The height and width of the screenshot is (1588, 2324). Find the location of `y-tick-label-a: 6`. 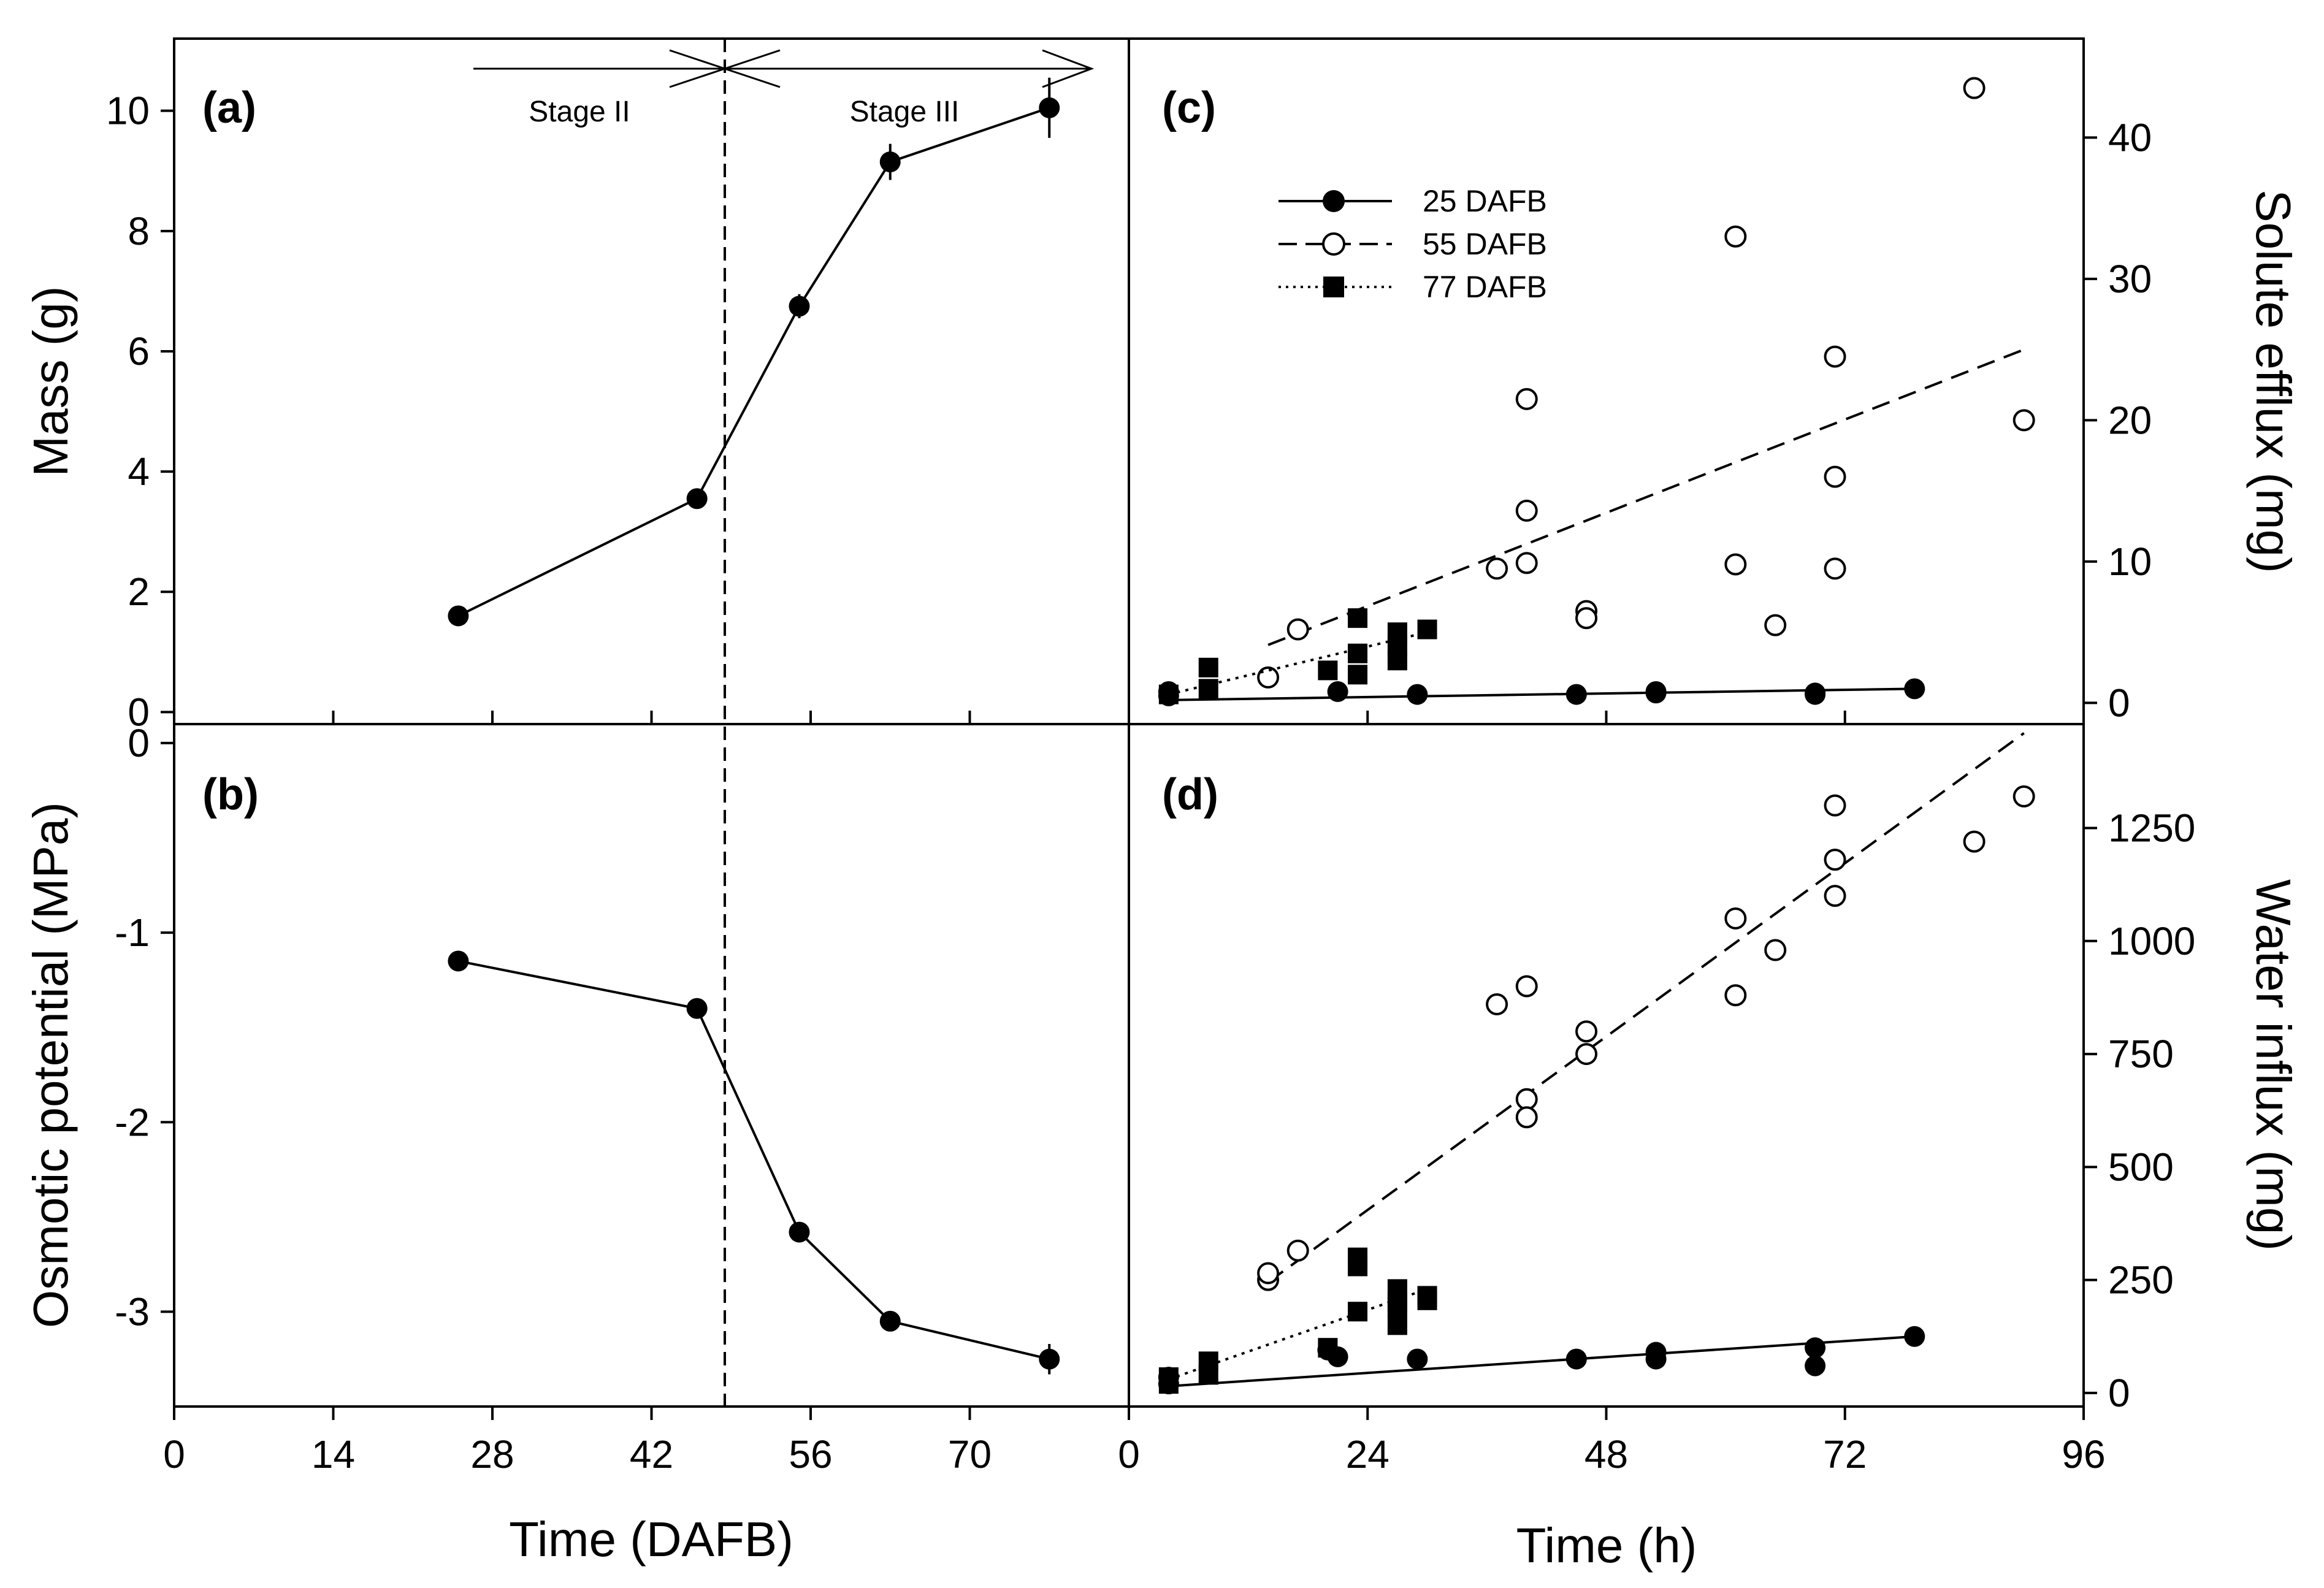

y-tick-label-a: 6 is located at coordinates (139, 351).